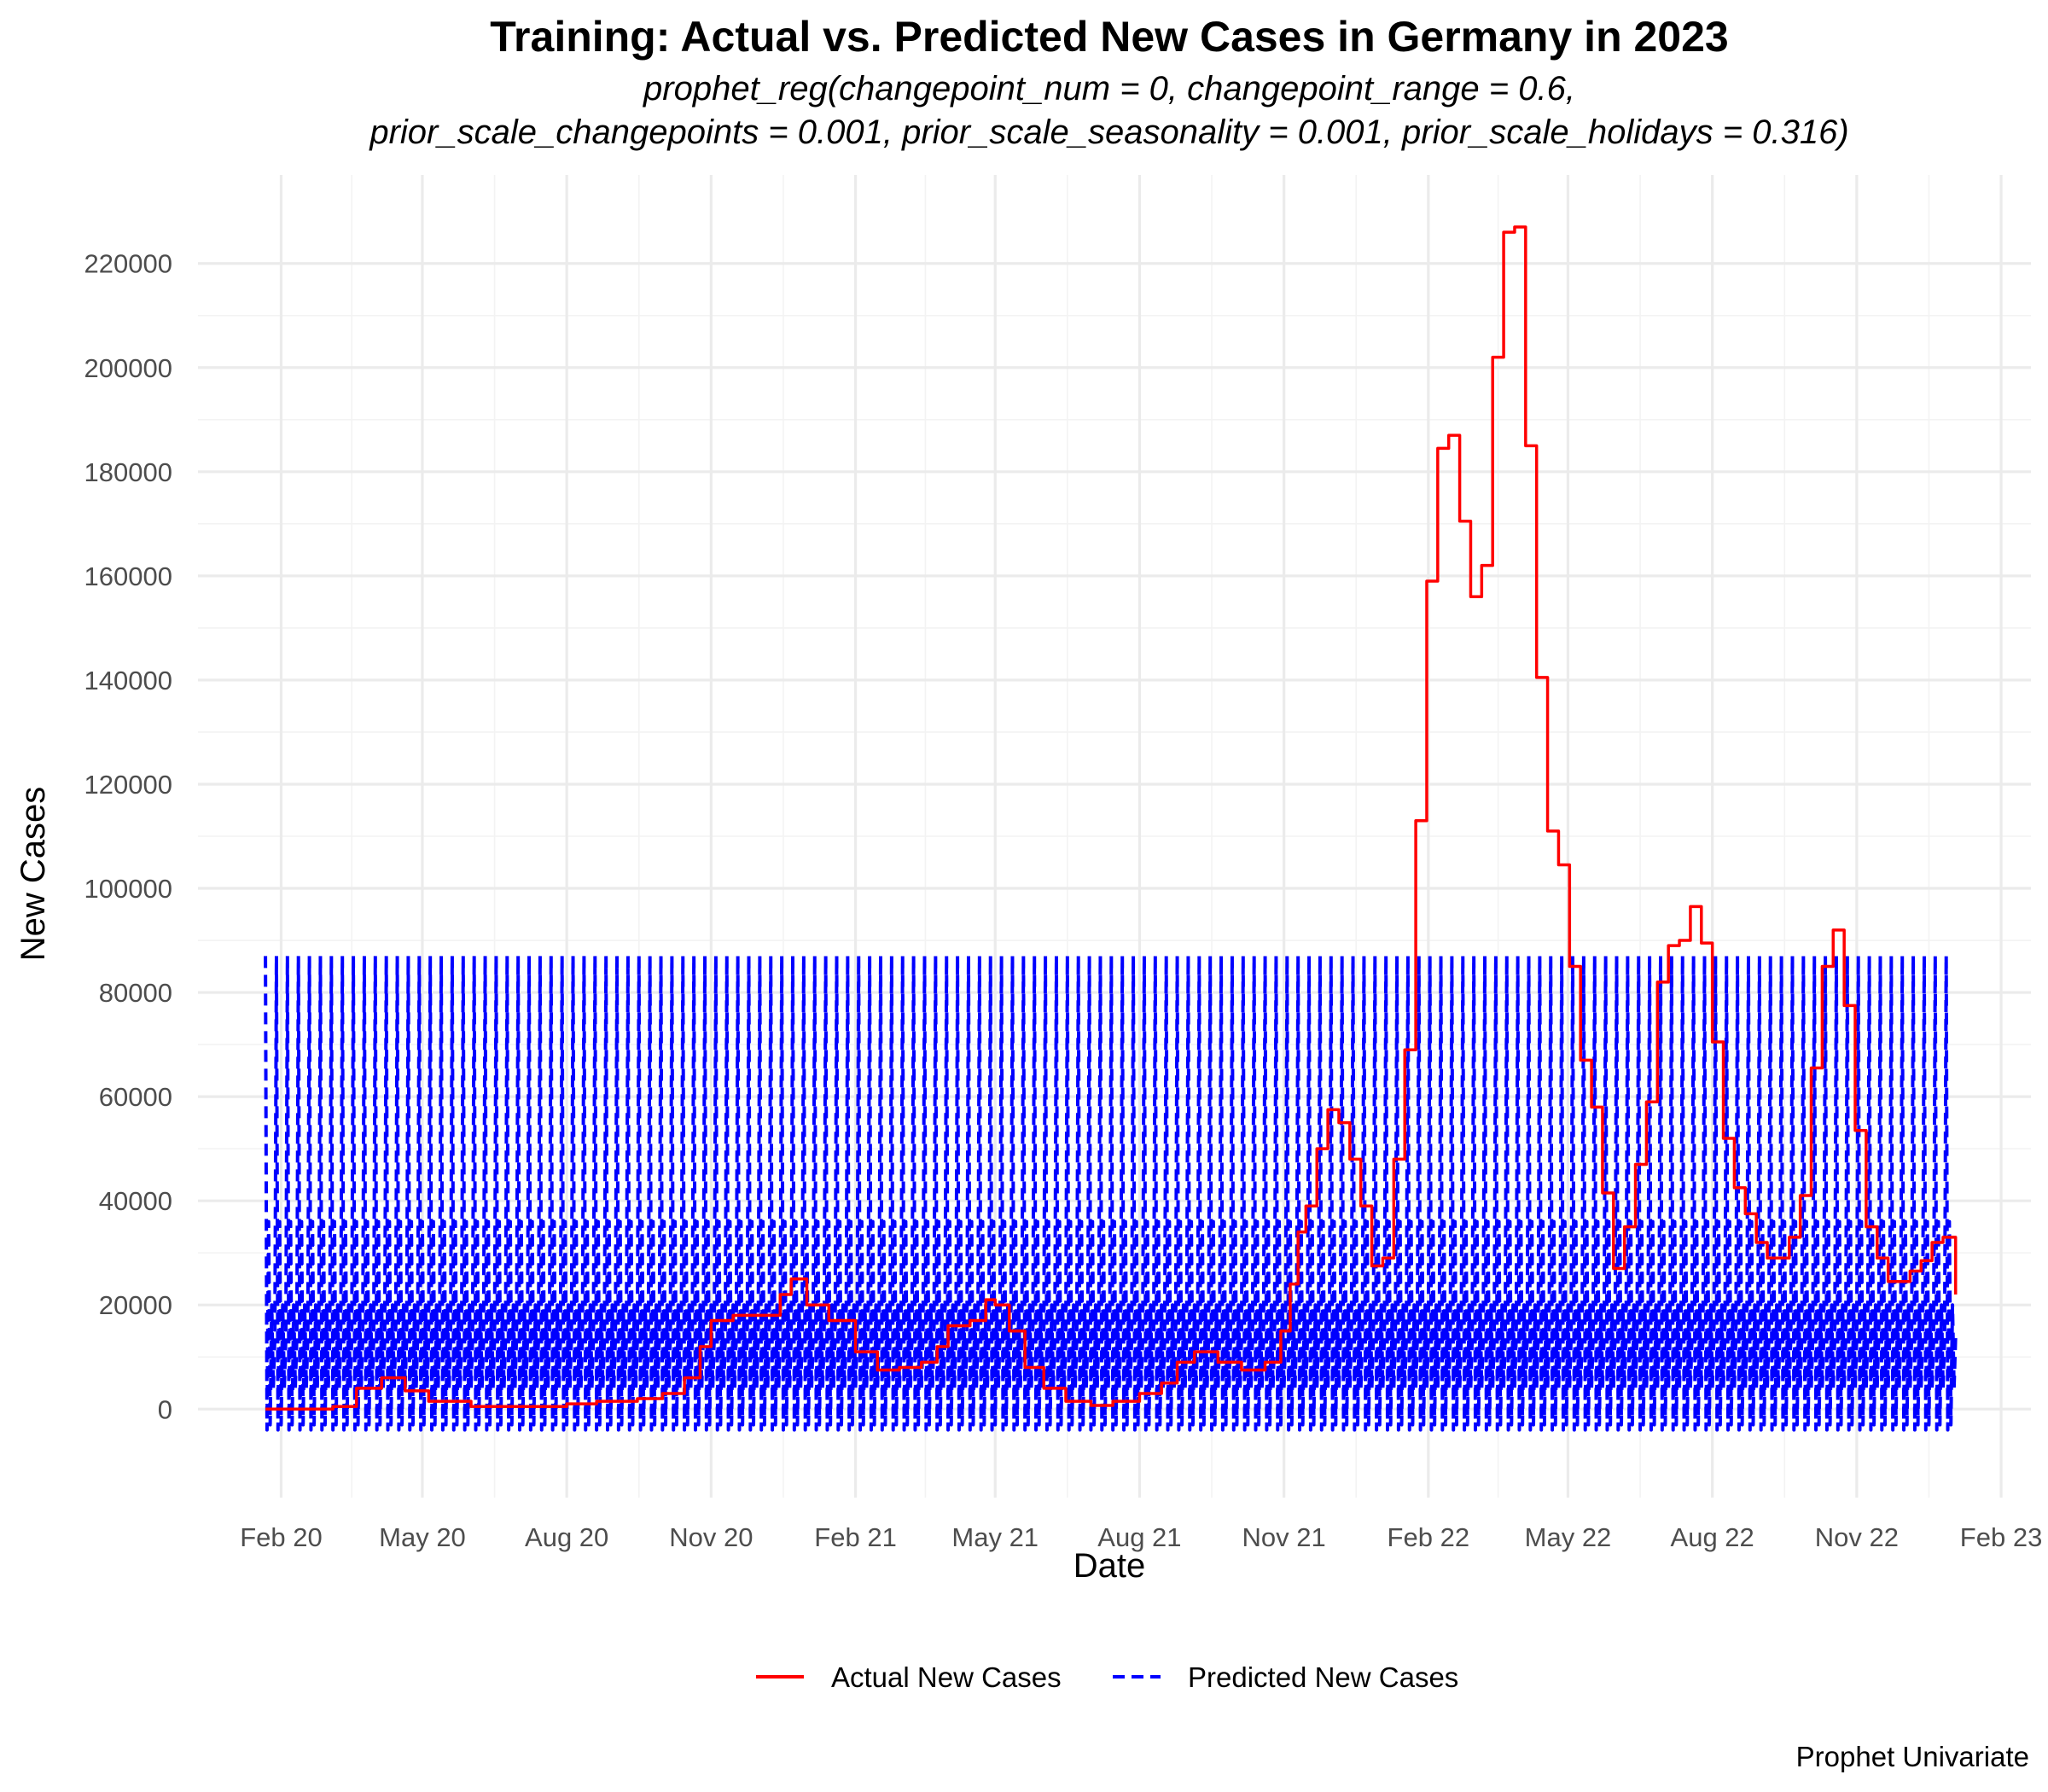  I want to click on x-tick-label: Aug 20, so click(566, 1537).